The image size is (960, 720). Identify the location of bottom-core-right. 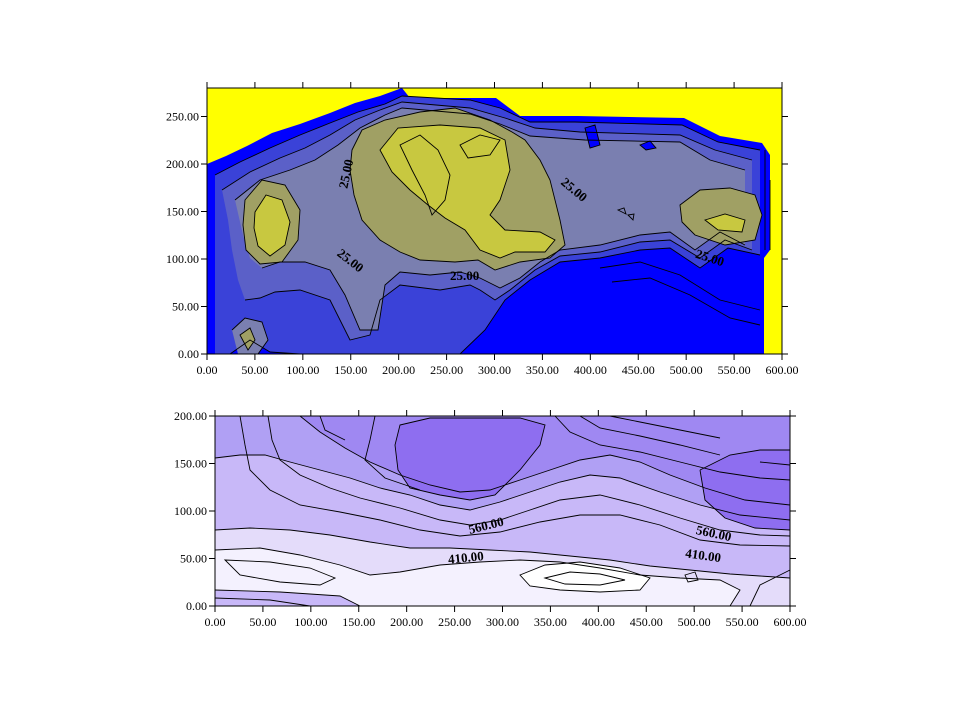
(745, 490).